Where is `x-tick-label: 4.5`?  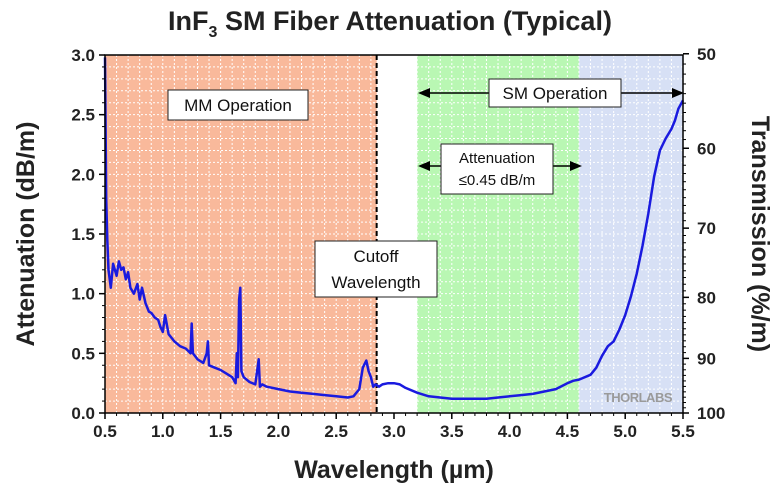
x-tick-label: 4.5 is located at coordinates (568, 431).